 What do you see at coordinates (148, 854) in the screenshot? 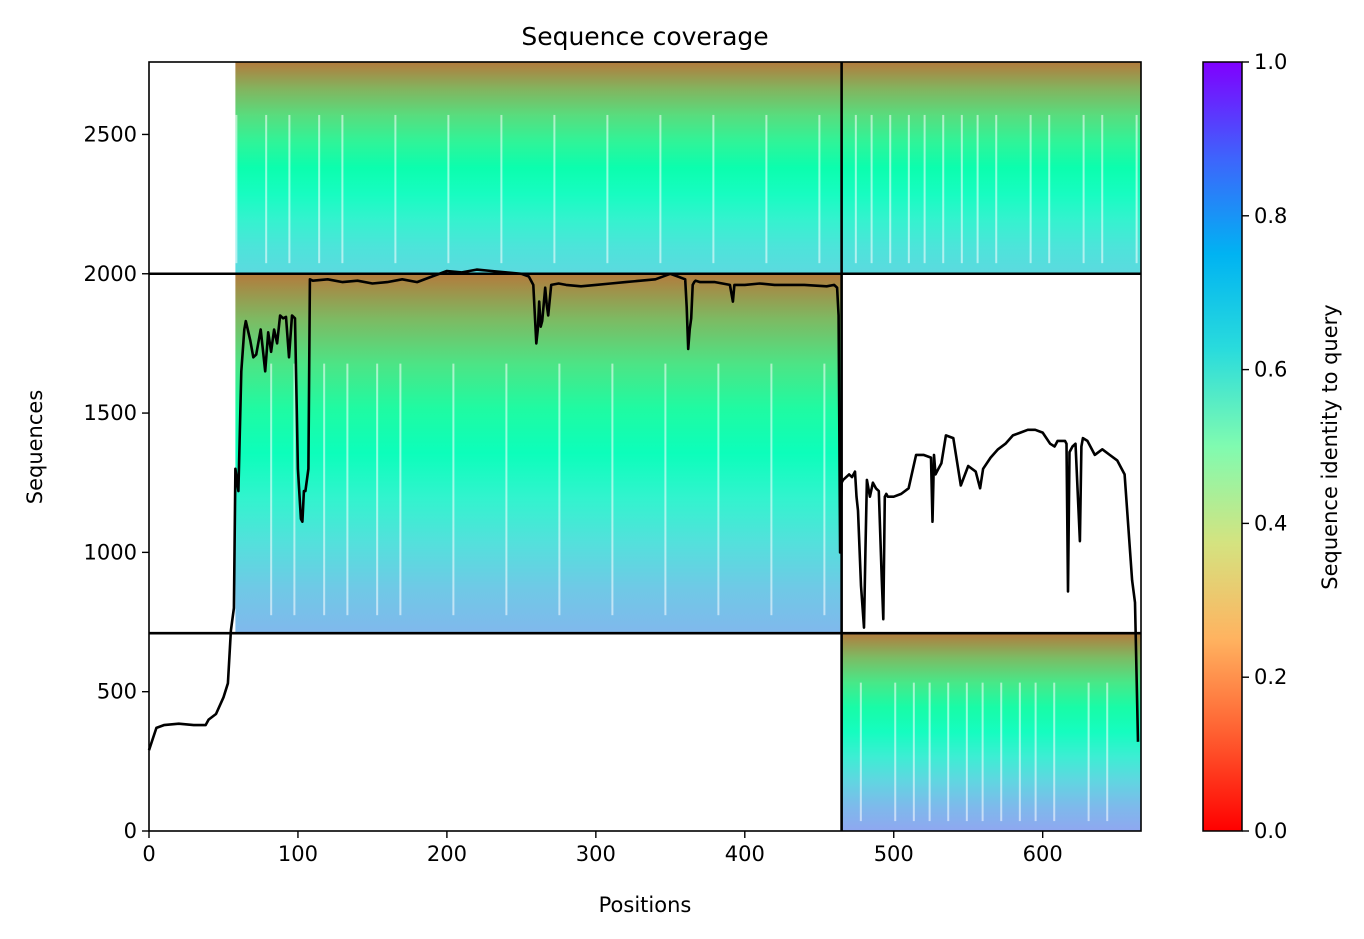
I see `x-tick-label: 0` at bounding box center [148, 854].